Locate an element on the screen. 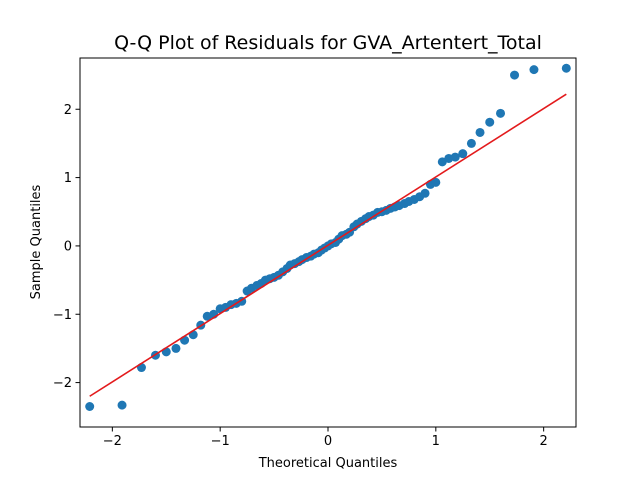 The height and width of the screenshot is (484, 640). x-tick-label: −2 is located at coordinates (112, 441).